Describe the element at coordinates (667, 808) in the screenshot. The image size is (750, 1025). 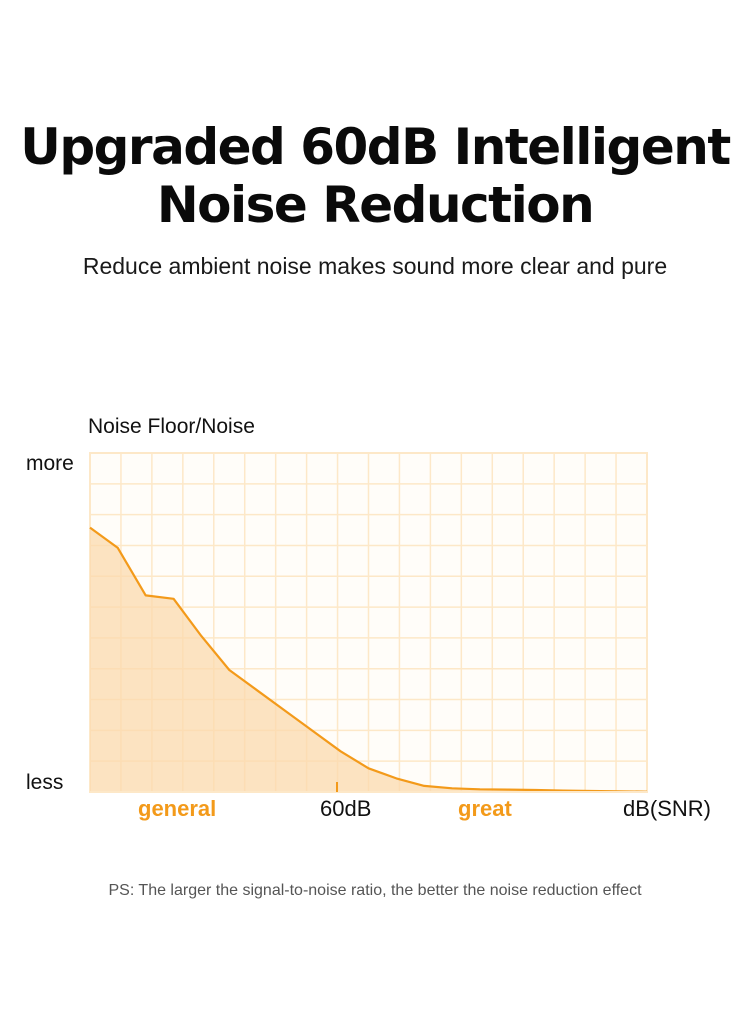
I see `x-axis-unit: dB(SNR)` at that location.